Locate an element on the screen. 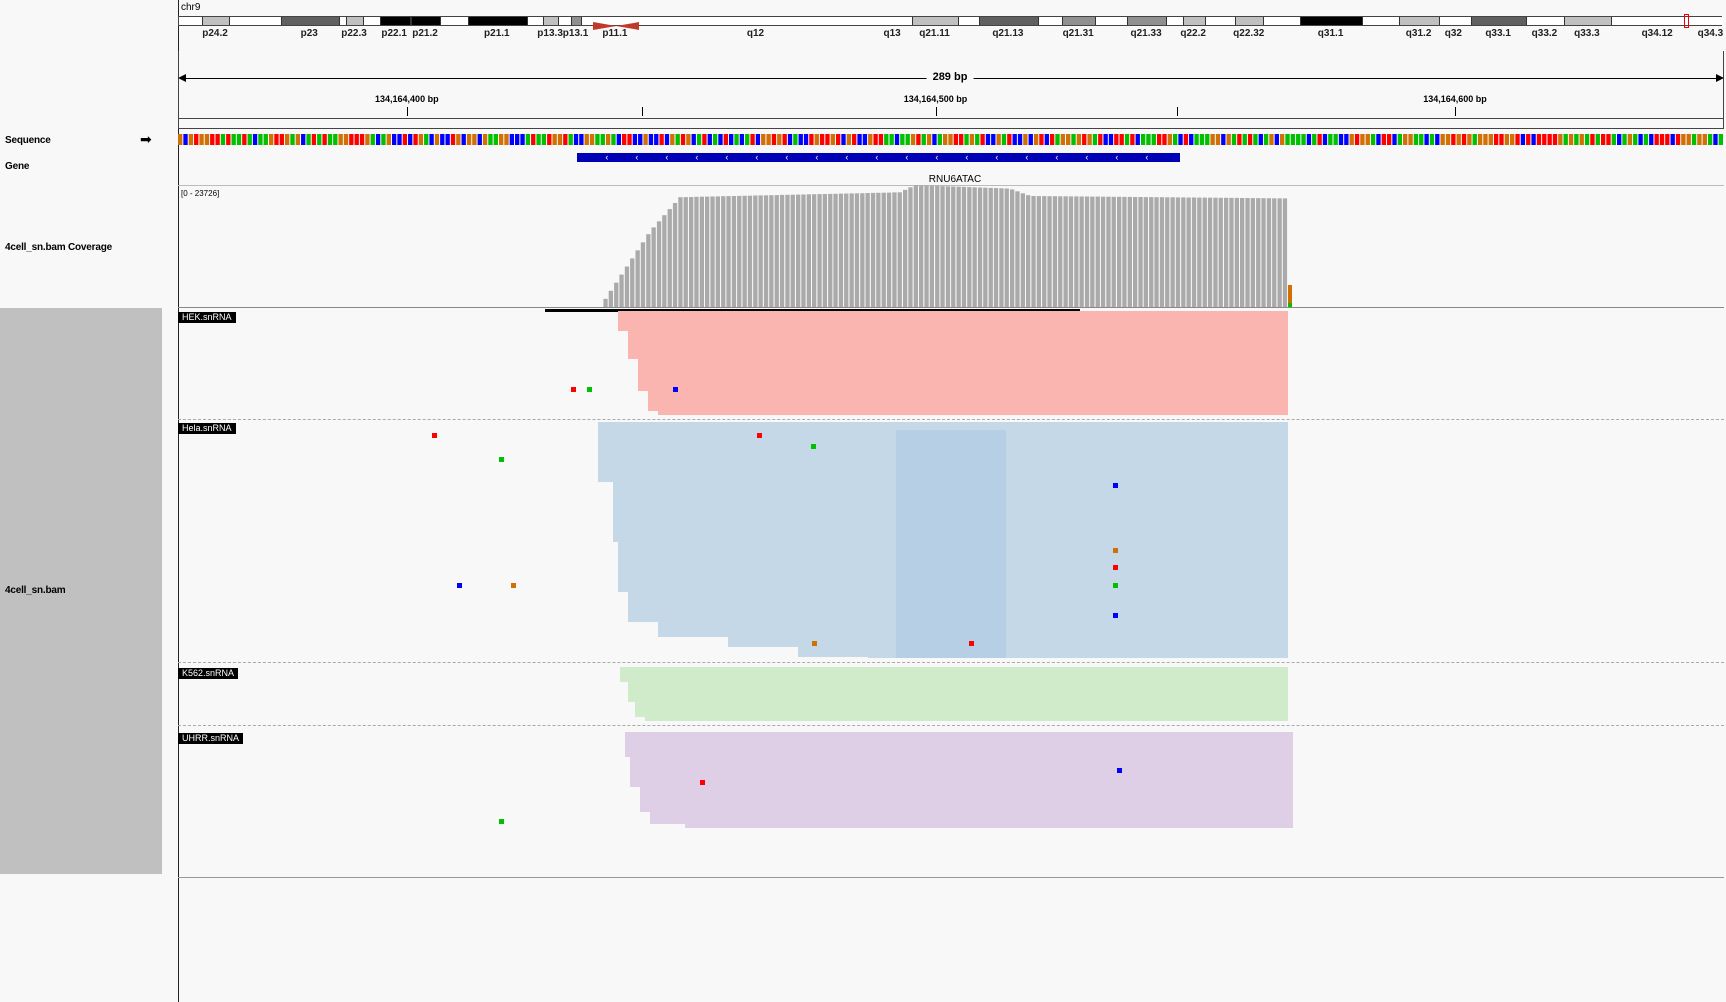 The height and width of the screenshot is (1002, 1726). gene-track-name: Gene is located at coordinates (17, 166).